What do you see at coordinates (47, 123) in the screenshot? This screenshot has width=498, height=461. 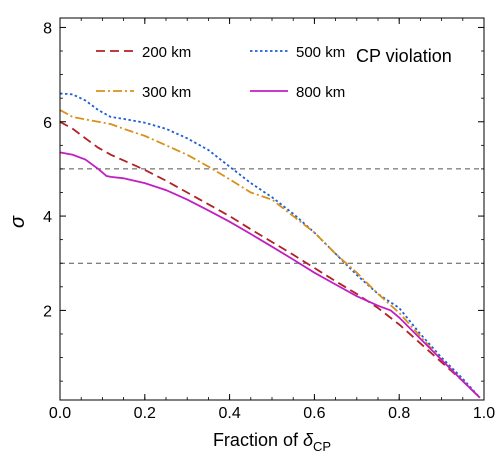 I see `y-tick-label: 6` at bounding box center [47, 123].